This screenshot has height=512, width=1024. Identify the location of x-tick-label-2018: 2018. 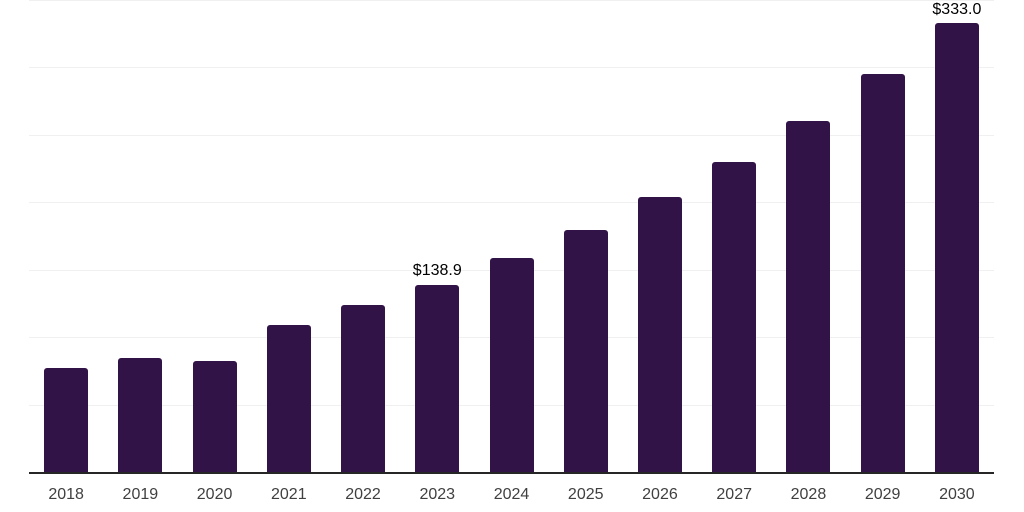
(66, 494).